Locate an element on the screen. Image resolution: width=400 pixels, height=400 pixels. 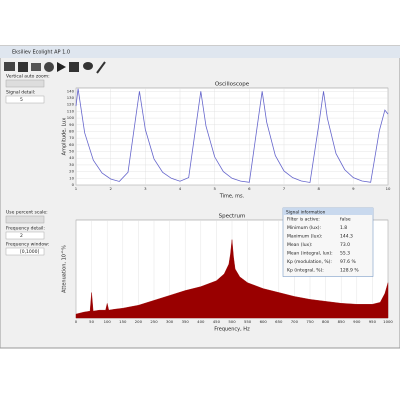
x-tick-label: 900 is located at coordinates (357, 321).